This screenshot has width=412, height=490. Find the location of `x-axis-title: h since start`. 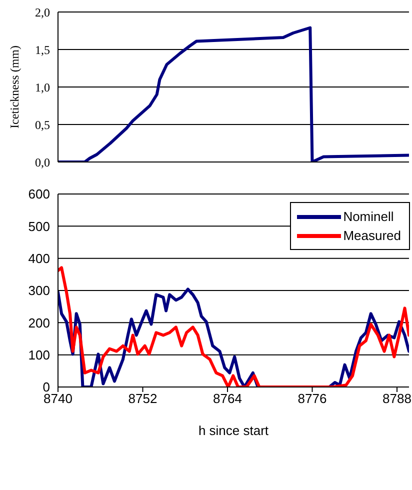

x-axis-title: h since start is located at coordinates (233, 430).